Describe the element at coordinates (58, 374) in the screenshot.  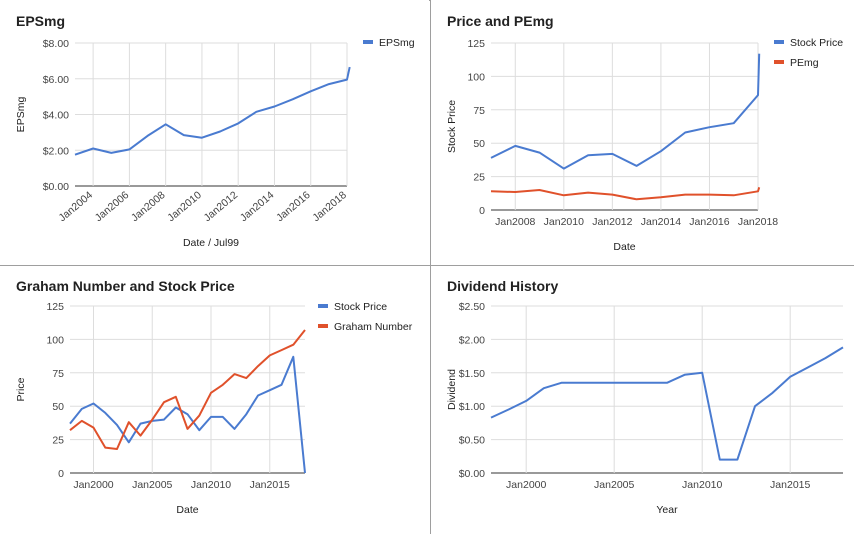
I see `graham-y-tick-label: 75` at that location.